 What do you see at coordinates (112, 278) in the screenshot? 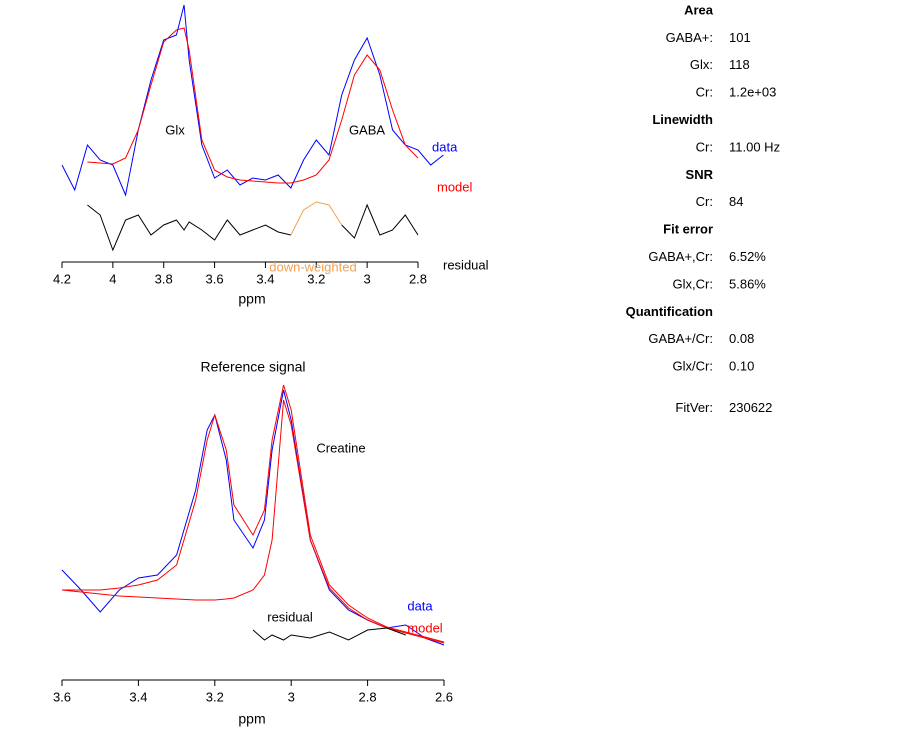
I see `x-tick-label: 4` at bounding box center [112, 278].